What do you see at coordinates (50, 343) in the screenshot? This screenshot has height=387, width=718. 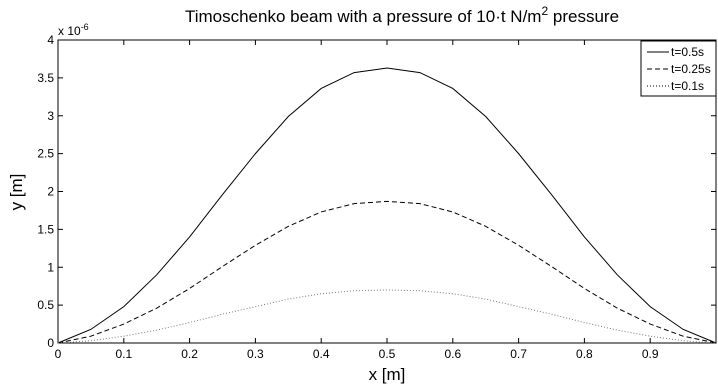 I see `y-tick-label: 0` at bounding box center [50, 343].